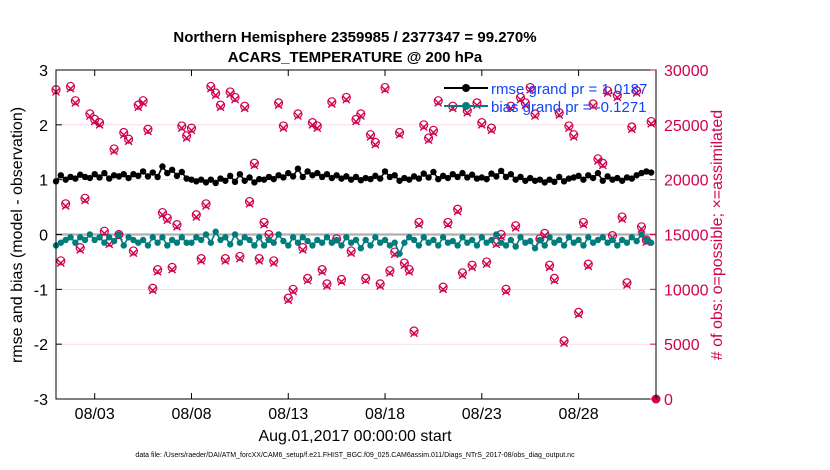  I want to click on y-right-tick-label: 0, so click(668, 400).